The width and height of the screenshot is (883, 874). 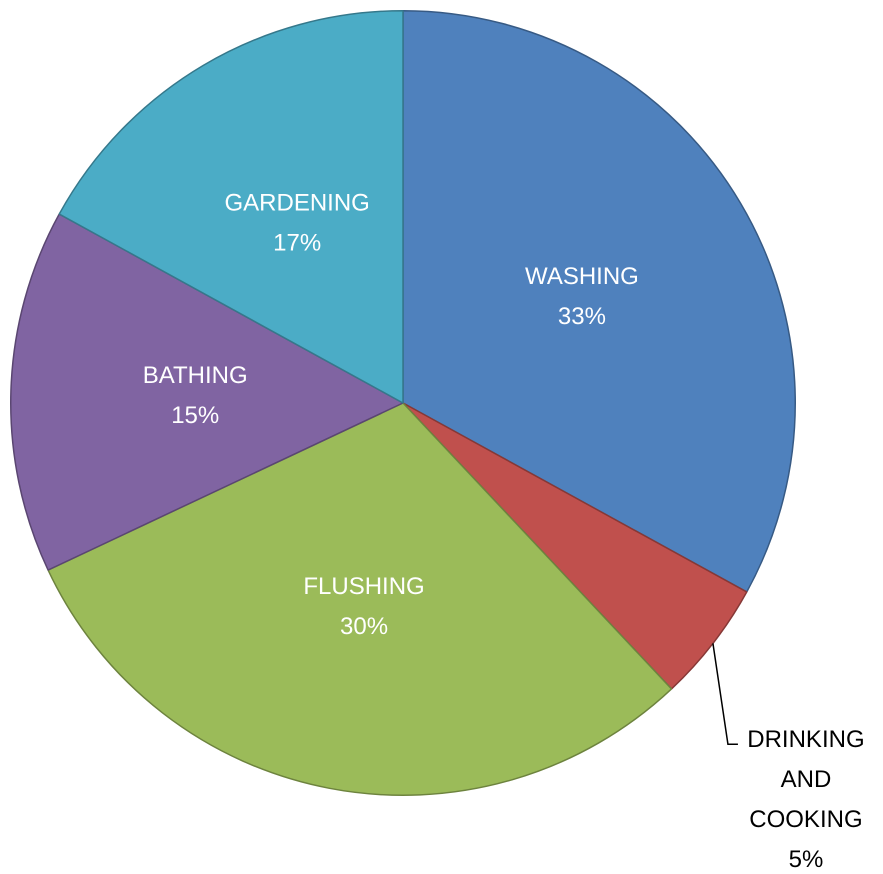 I want to click on slice-label: DRINKING AND COOKING, so click(x=806, y=779).